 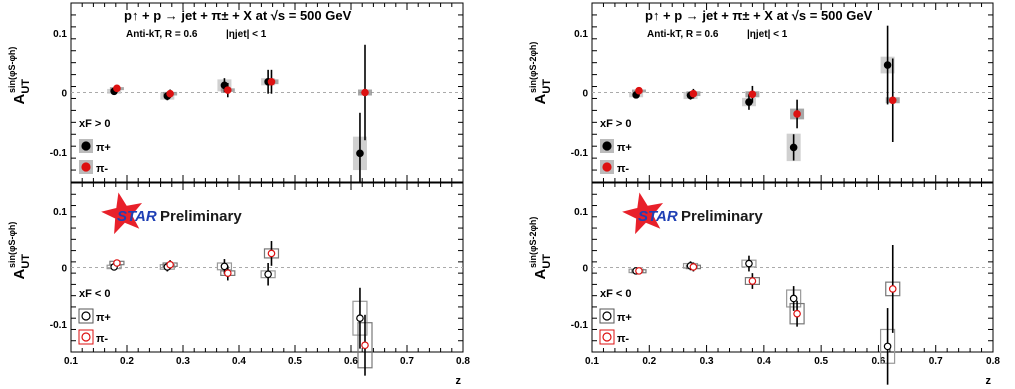 I want to click on figure-subtitle-eta: |ηjet| < 1, so click(x=767, y=34).